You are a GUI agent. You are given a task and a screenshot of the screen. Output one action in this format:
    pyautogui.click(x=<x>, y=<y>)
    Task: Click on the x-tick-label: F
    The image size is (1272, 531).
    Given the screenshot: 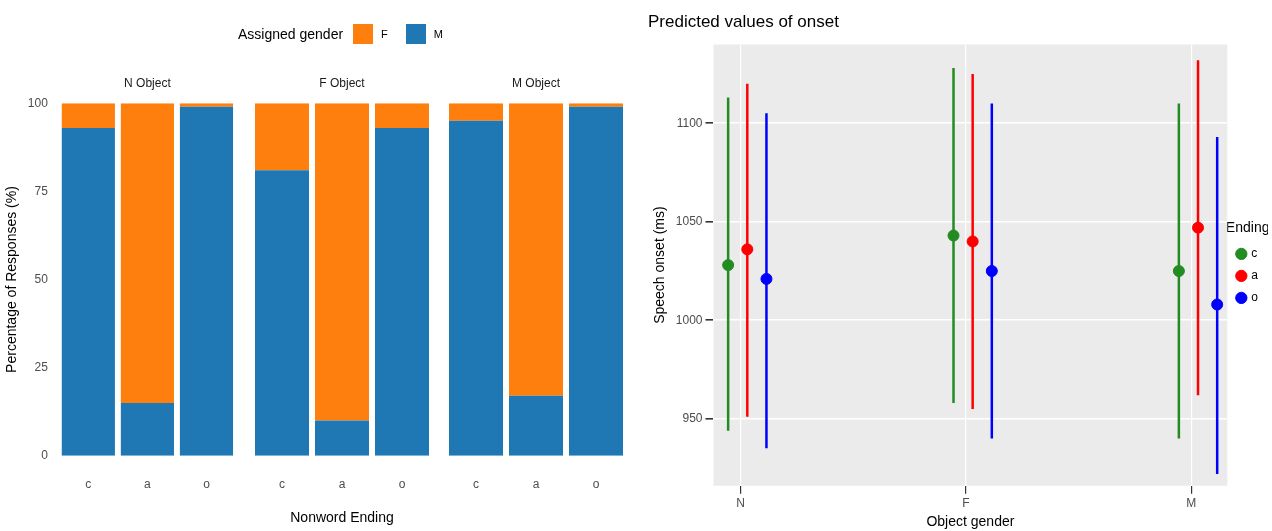 What is the action you would take?
    pyautogui.click(x=966, y=503)
    